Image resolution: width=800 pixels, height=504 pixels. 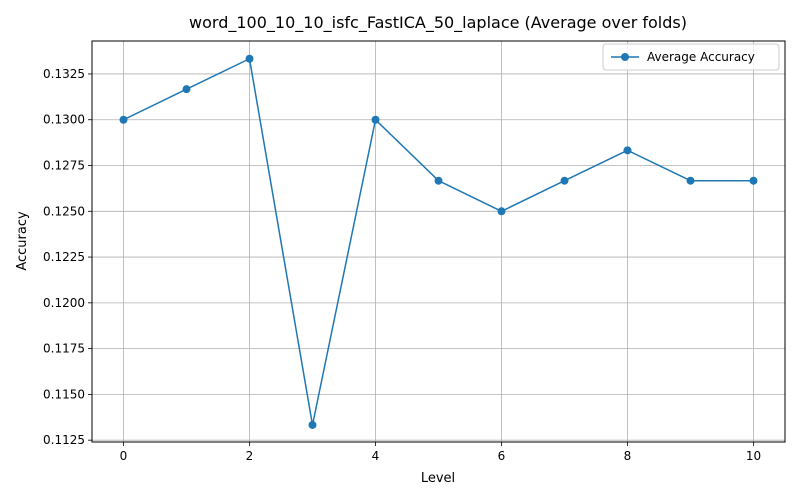 What do you see at coordinates (64, 120) in the screenshot?
I see `y-tick-label: 0.1300` at bounding box center [64, 120].